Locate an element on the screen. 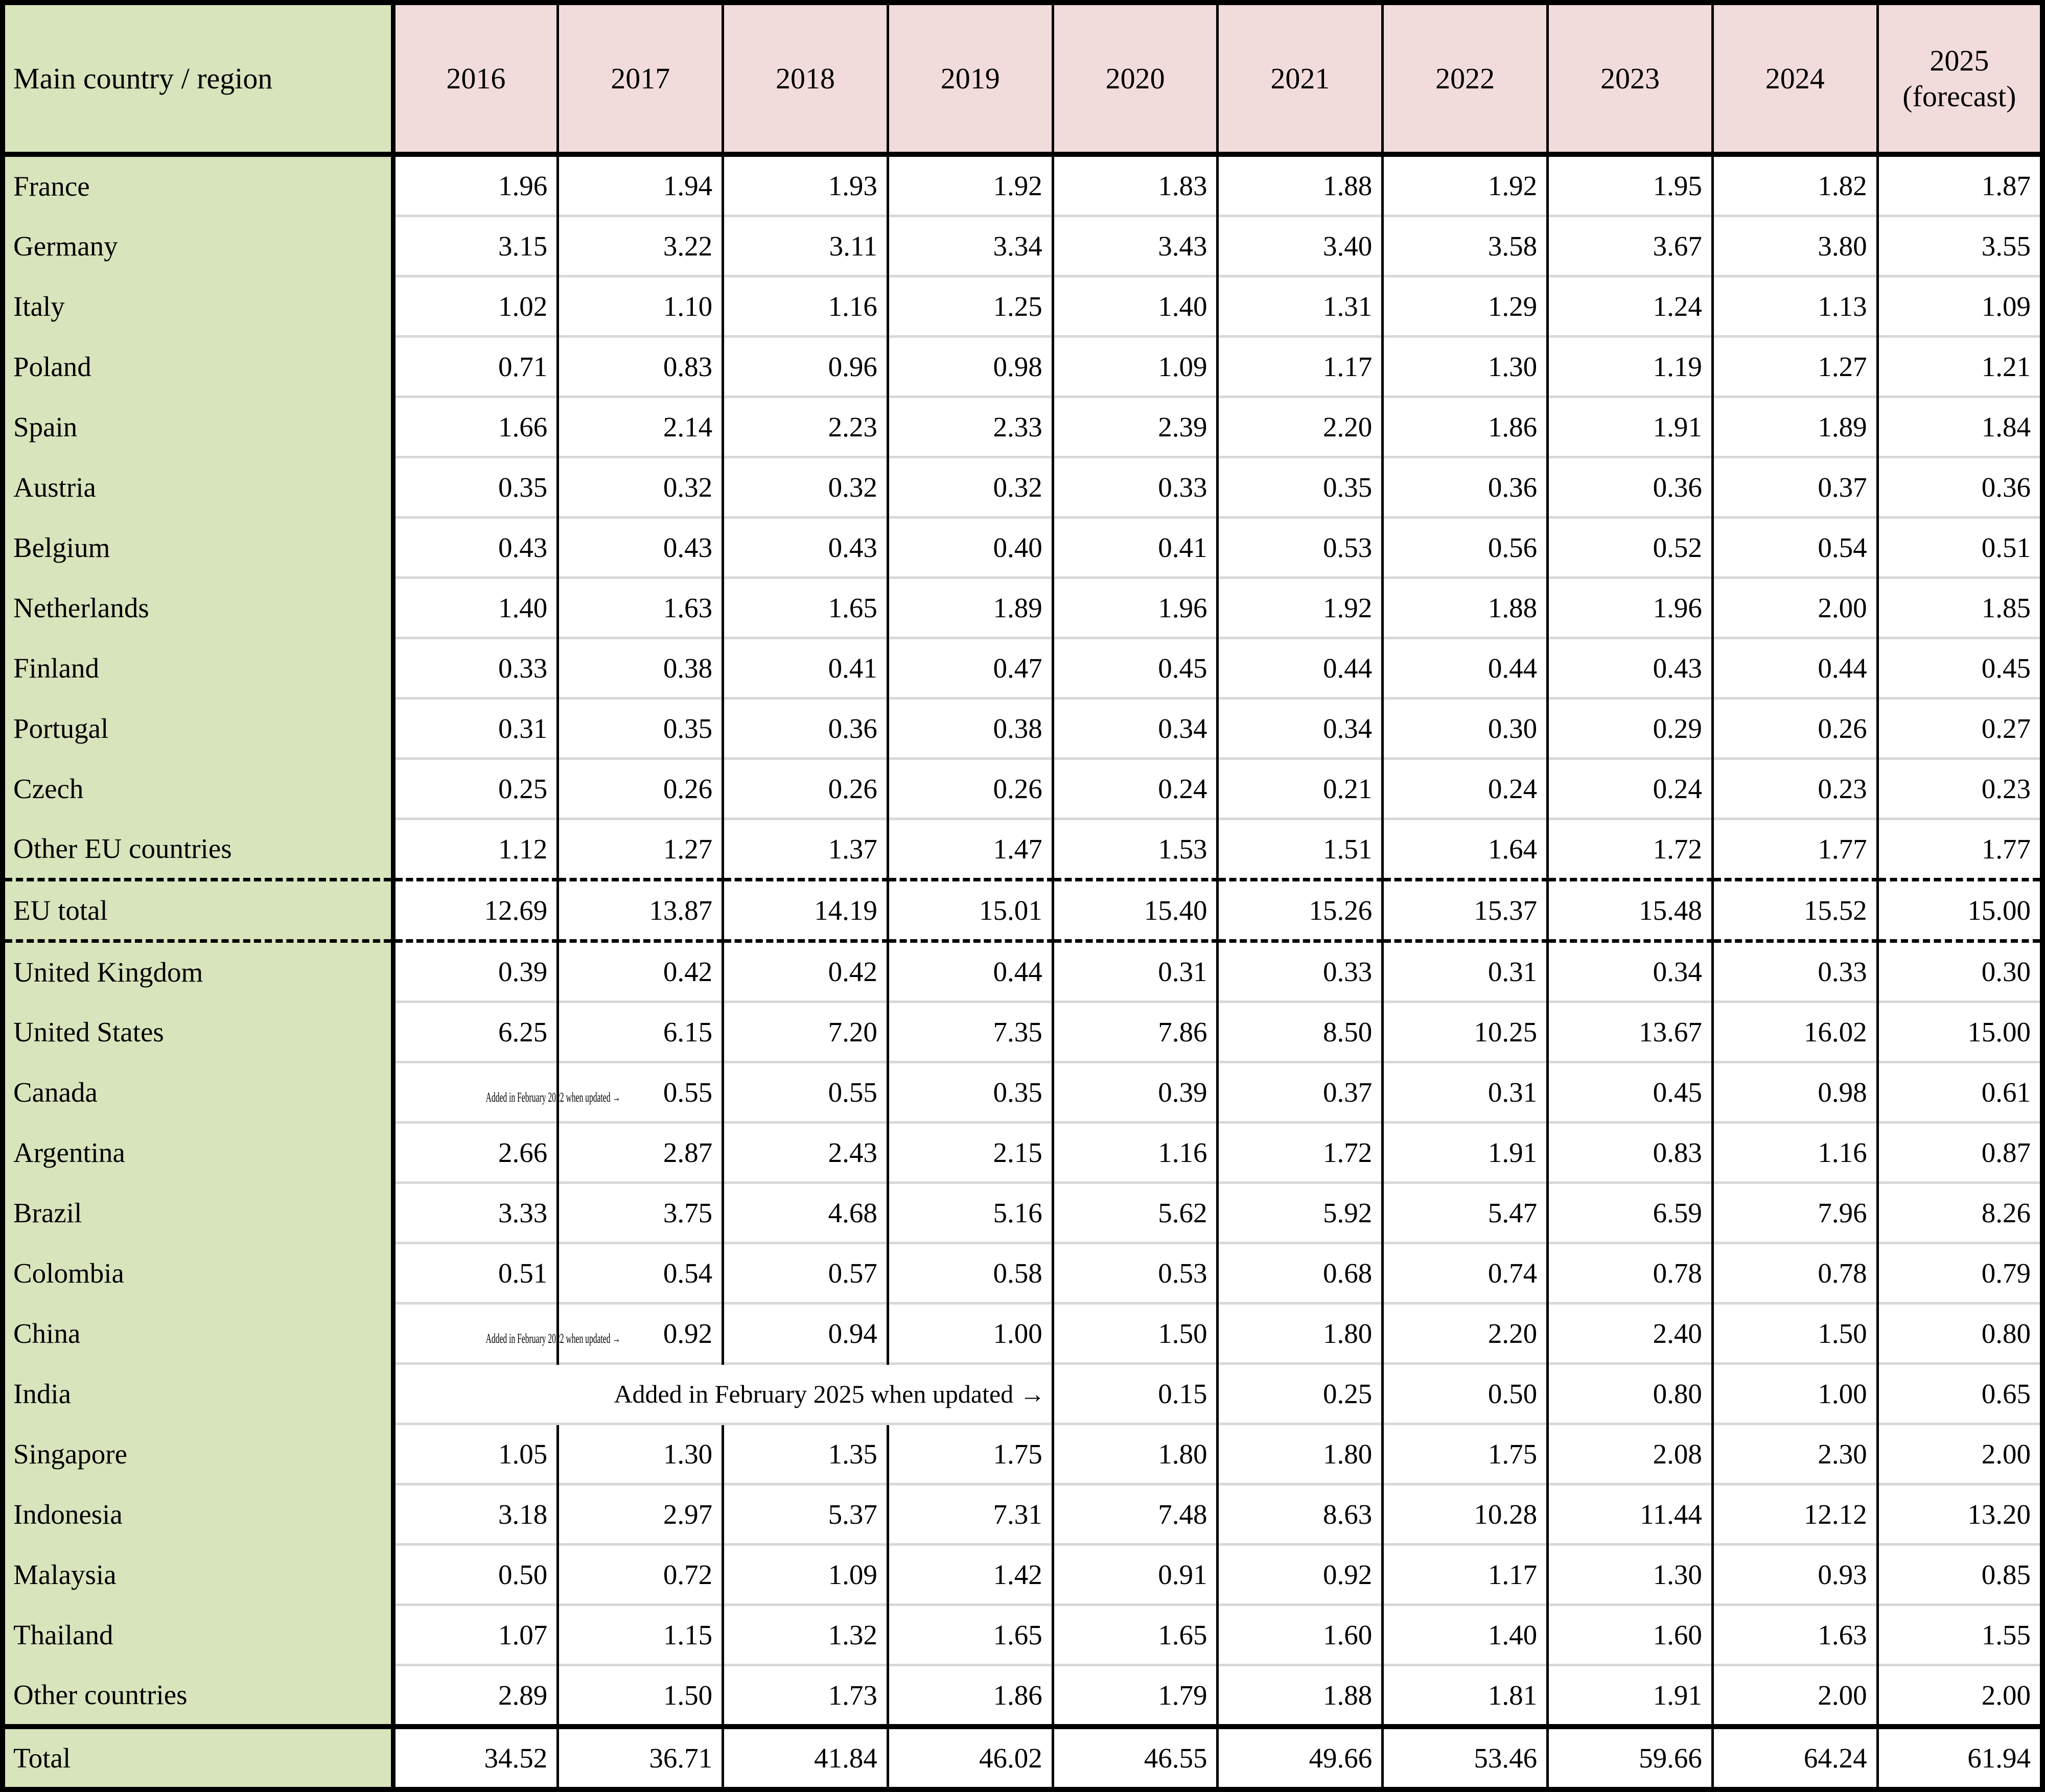  cell-indonesia-2017: 2.97 is located at coordinates (639, 1514).